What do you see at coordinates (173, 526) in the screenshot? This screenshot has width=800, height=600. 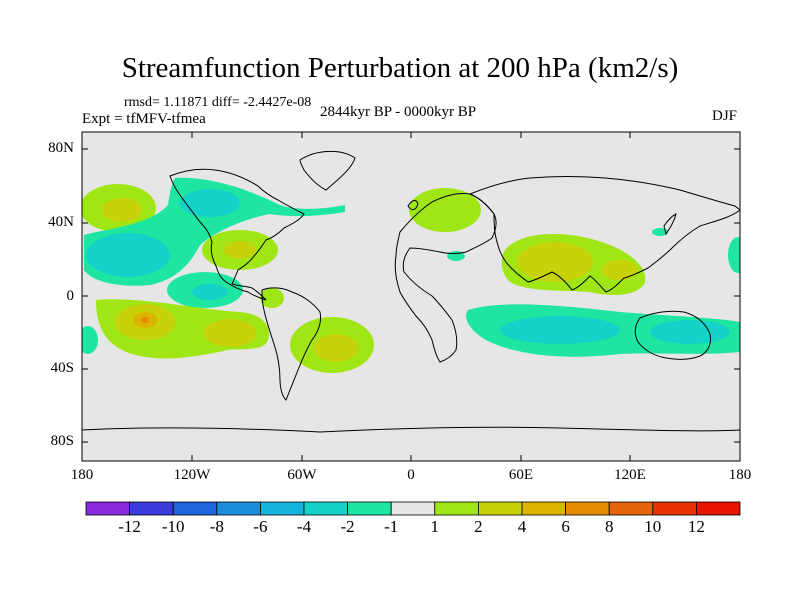 I see `legend-label: -10` at bounding box center [173, 526].